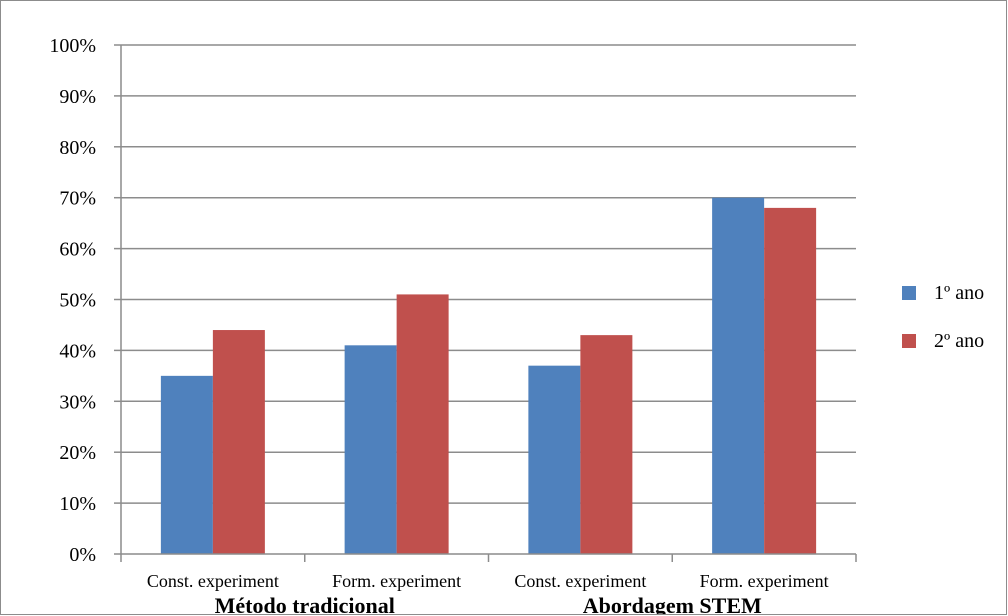  Describe the element at coordinates (77, 504) in the screenshot. I see `y-tick-label: 10%` at that location.